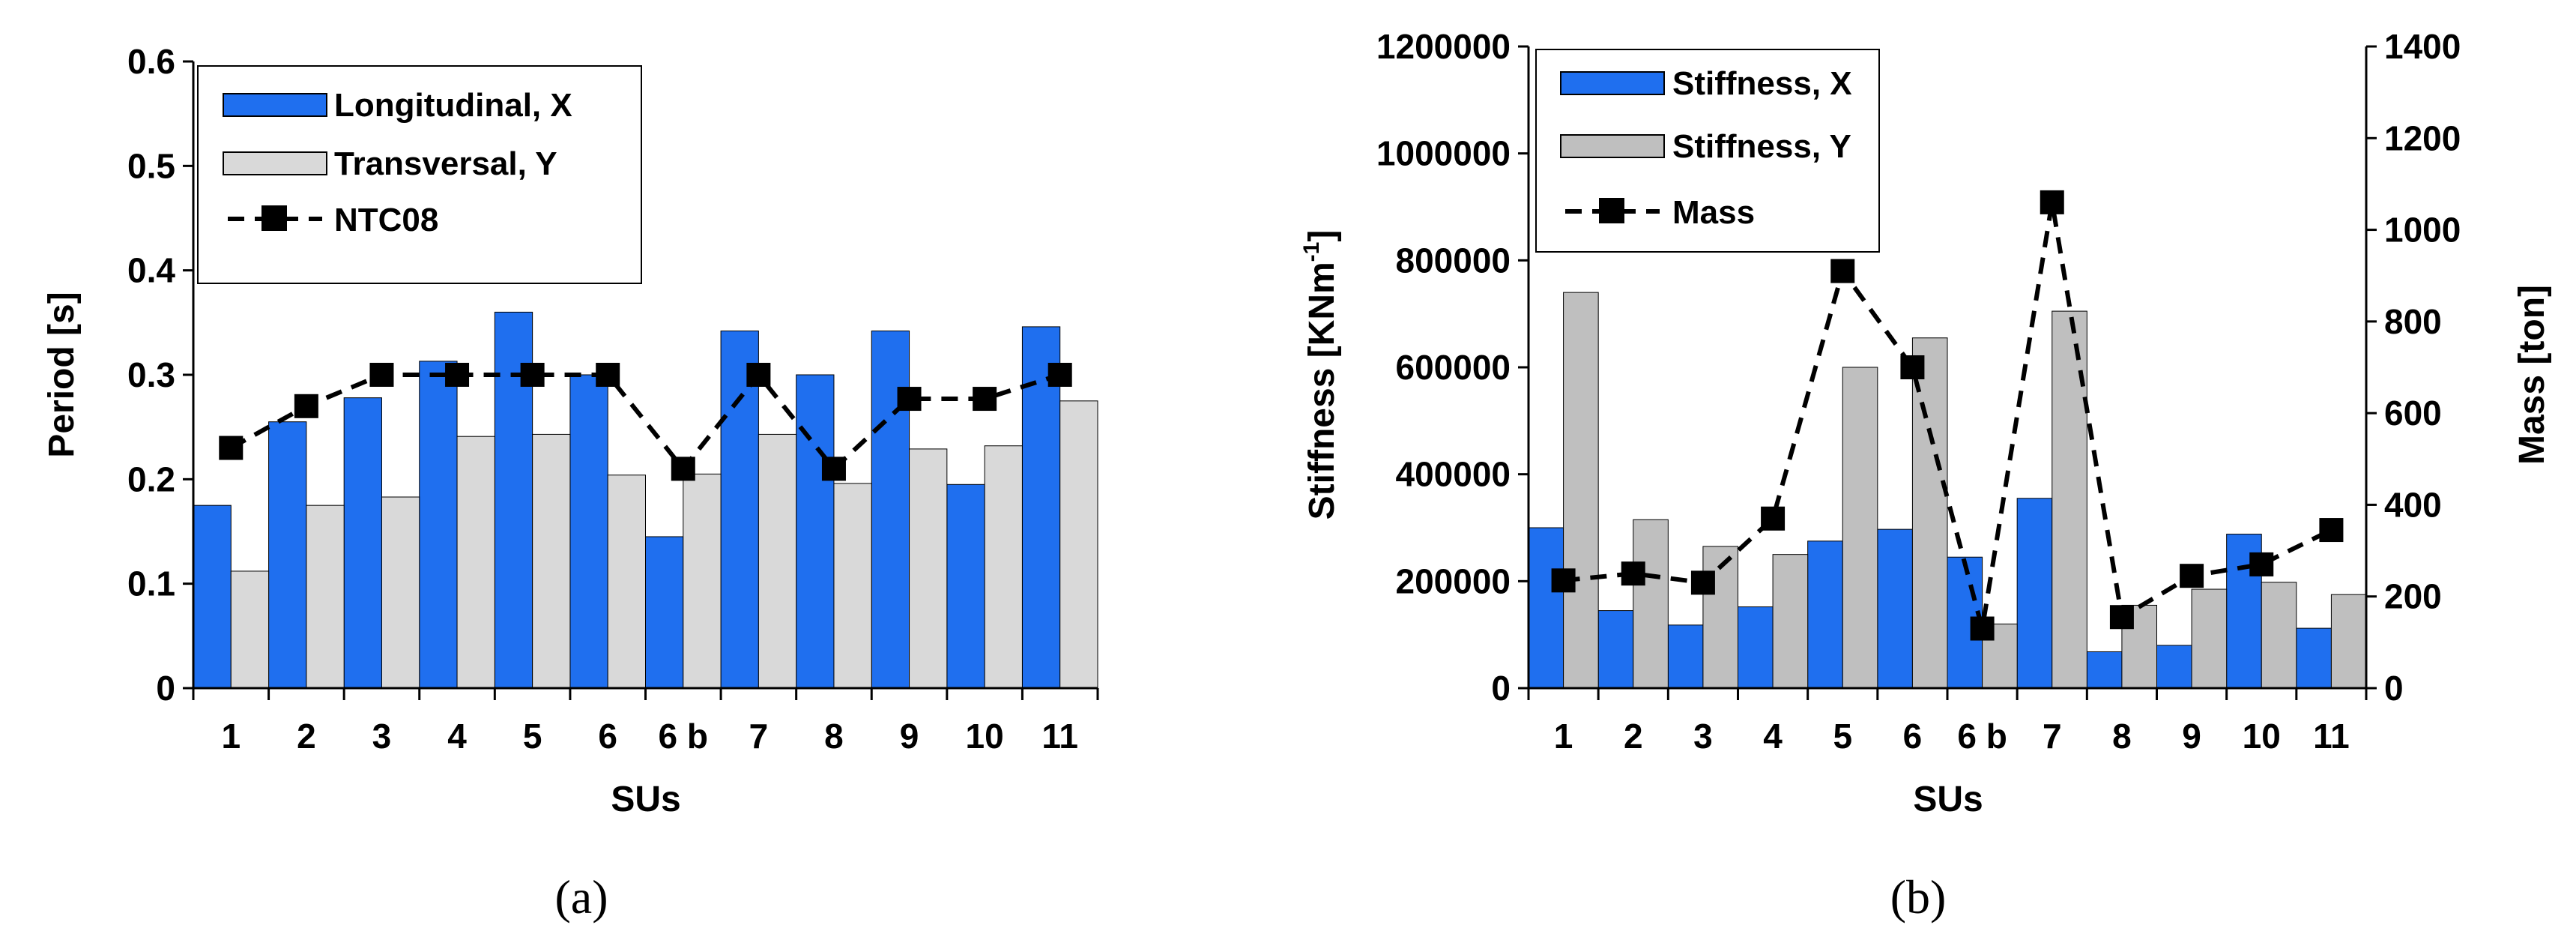 This screenshot has width=2576, height=946. I want to click on line-ntc08, so click(645, 422).